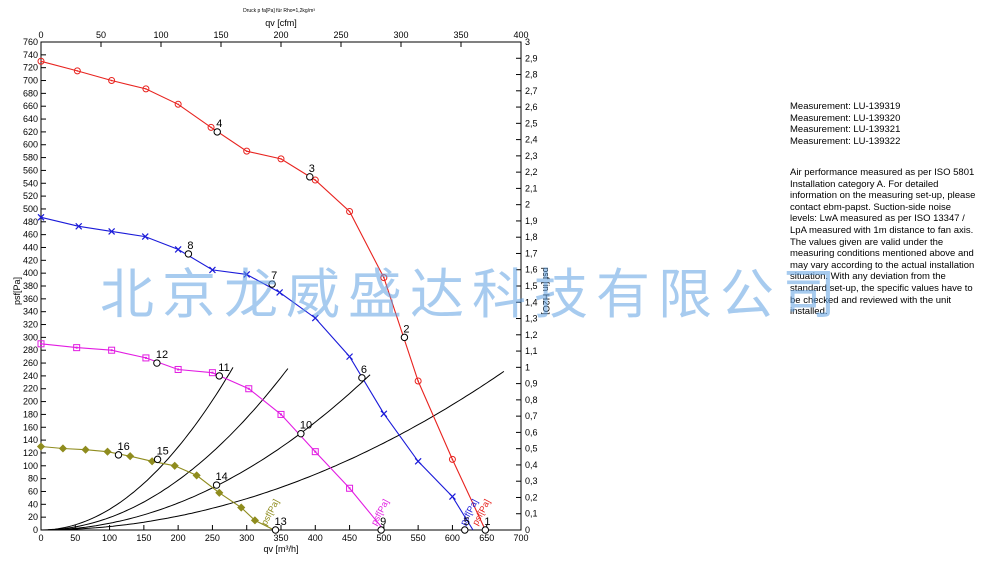 This screenshot has height=572, width=985. What do you see at coordinates (531, 351) in the screenshot?
I see `y2-tick-label: 1,1` at bounding box center [531, 351].